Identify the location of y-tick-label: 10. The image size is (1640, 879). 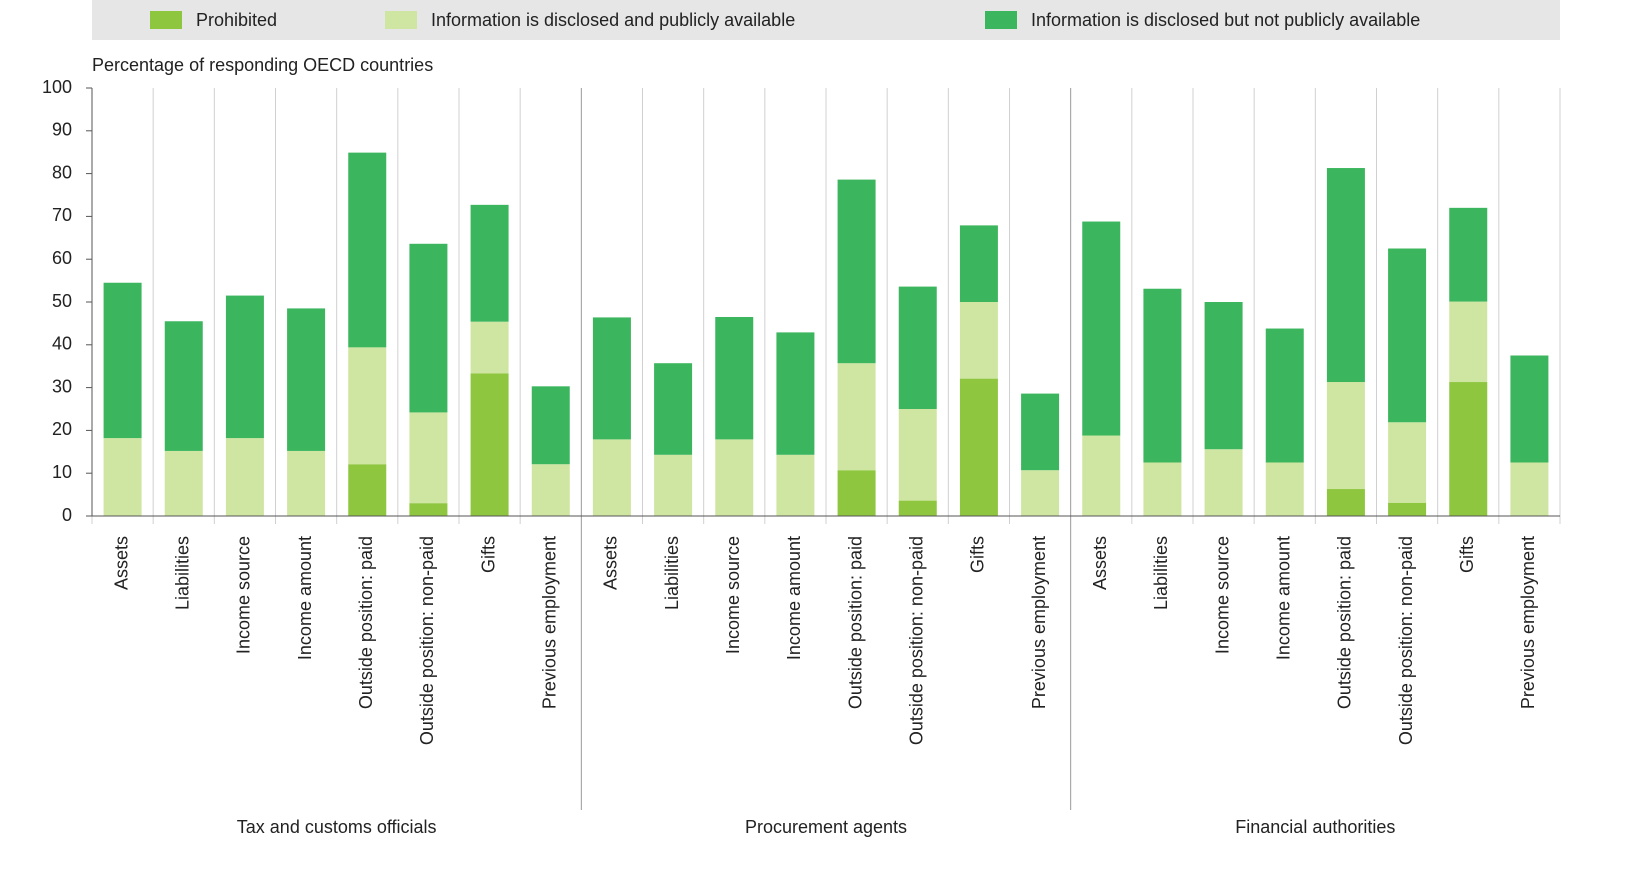
(62, 472).